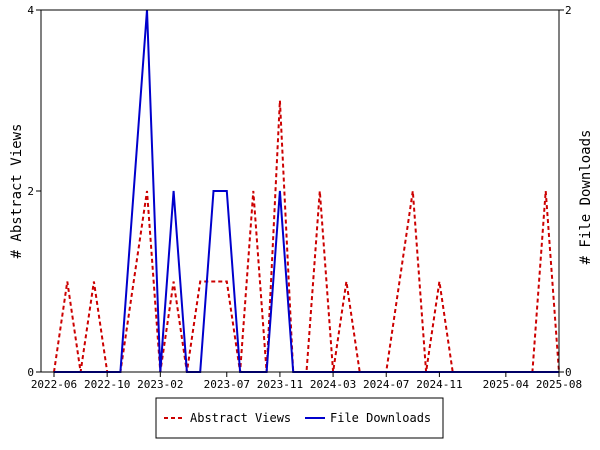  Describe the element at coordinates (506, 384) in the screenshot. I see `x-tick-label: 2025-04` at that location.